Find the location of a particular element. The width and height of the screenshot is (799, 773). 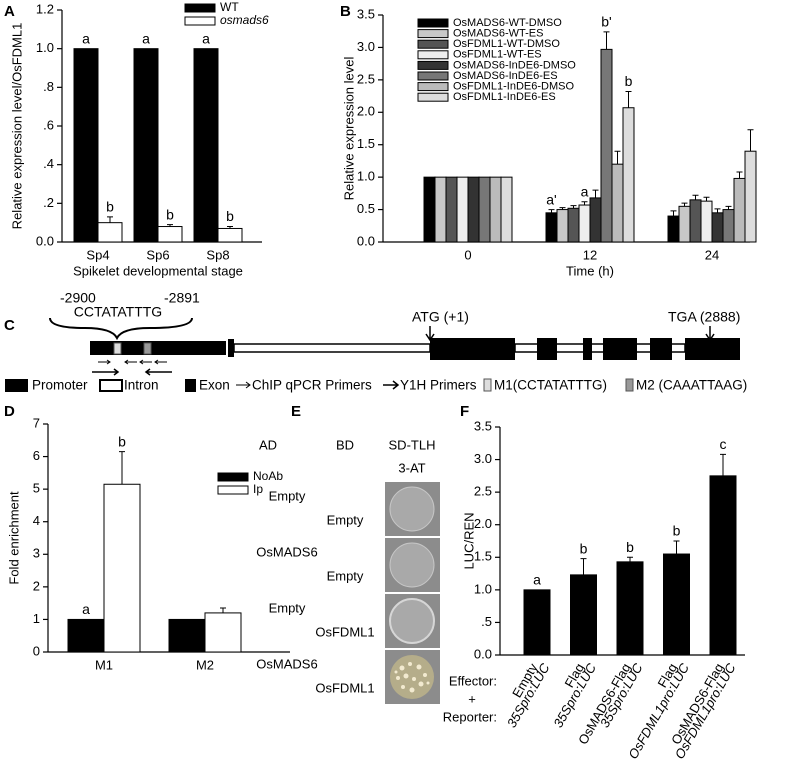

gene-structure is located at coordinates (372, 354).